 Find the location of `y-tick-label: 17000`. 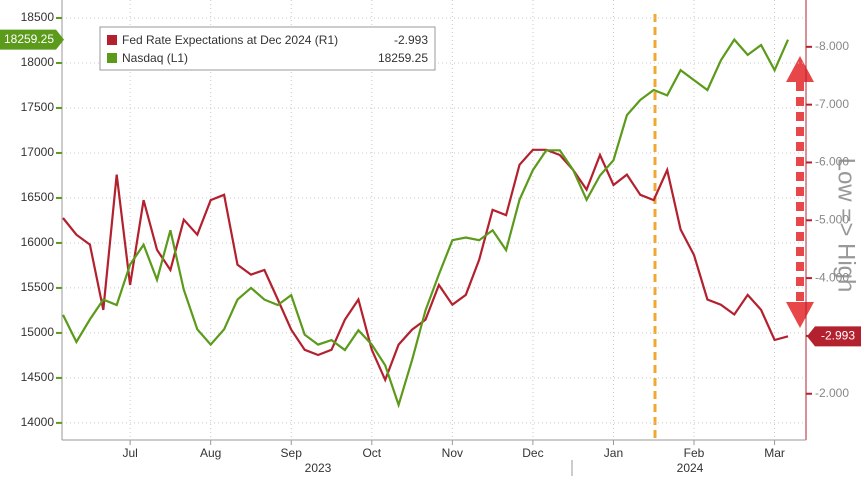

y-tick-label: 17000 is located at coordinates (38, 152).